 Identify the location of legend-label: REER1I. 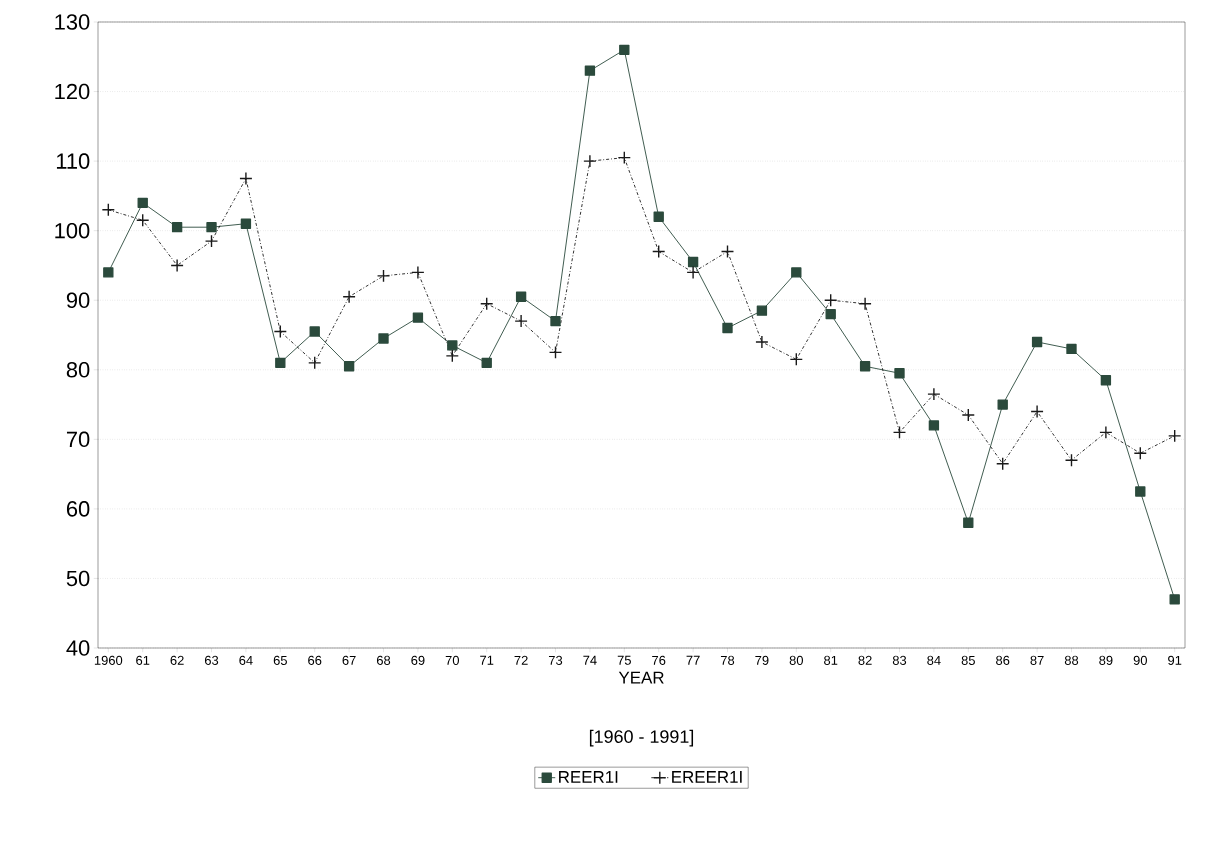
(588, 777).